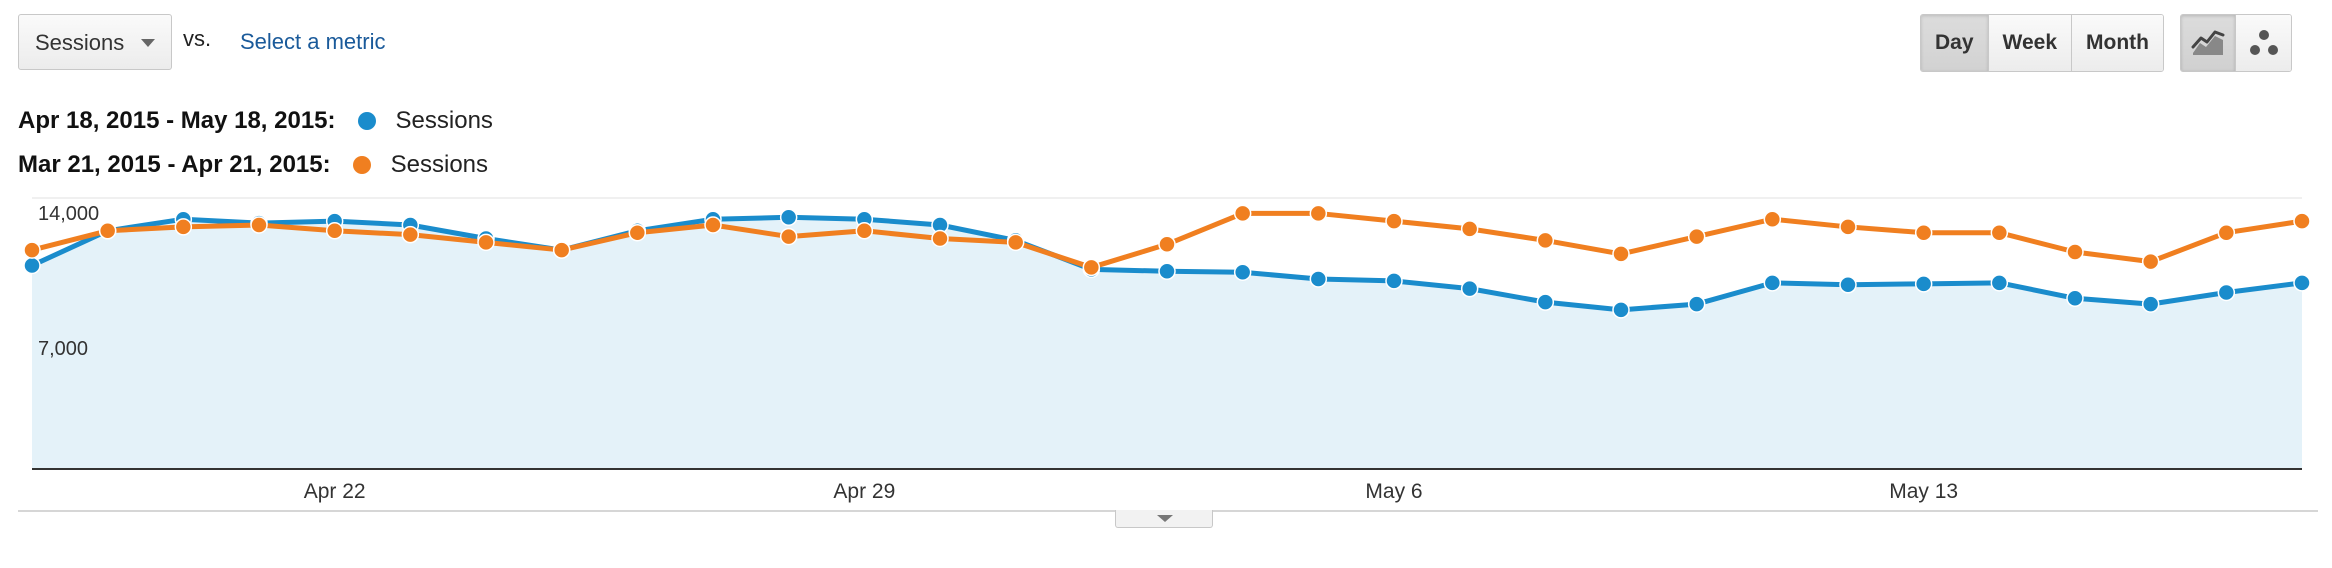  What do you see at coordinates (313, 41) in the screenshot?
I see `select-metric-link: Select a metric` at bounding box center [313, 41].